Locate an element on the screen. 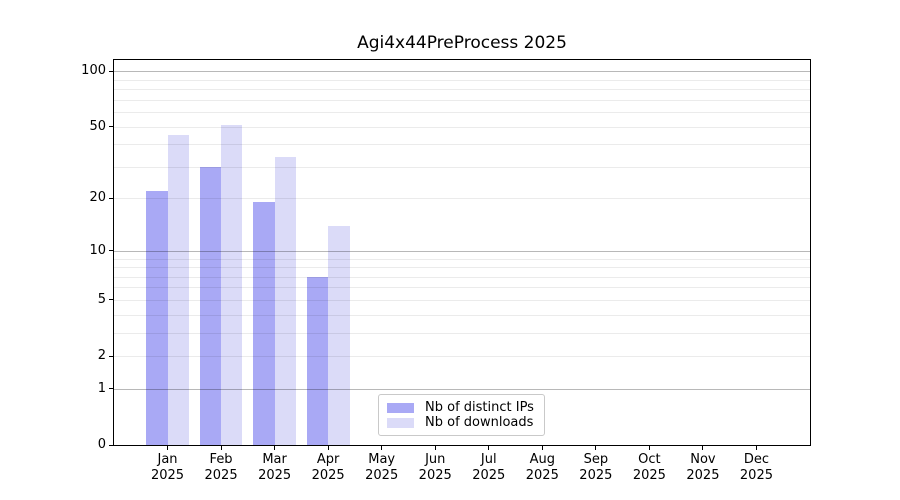  legend-item-distinct-ips: Nb of distinct IPs is located at coordinates (461, 407).